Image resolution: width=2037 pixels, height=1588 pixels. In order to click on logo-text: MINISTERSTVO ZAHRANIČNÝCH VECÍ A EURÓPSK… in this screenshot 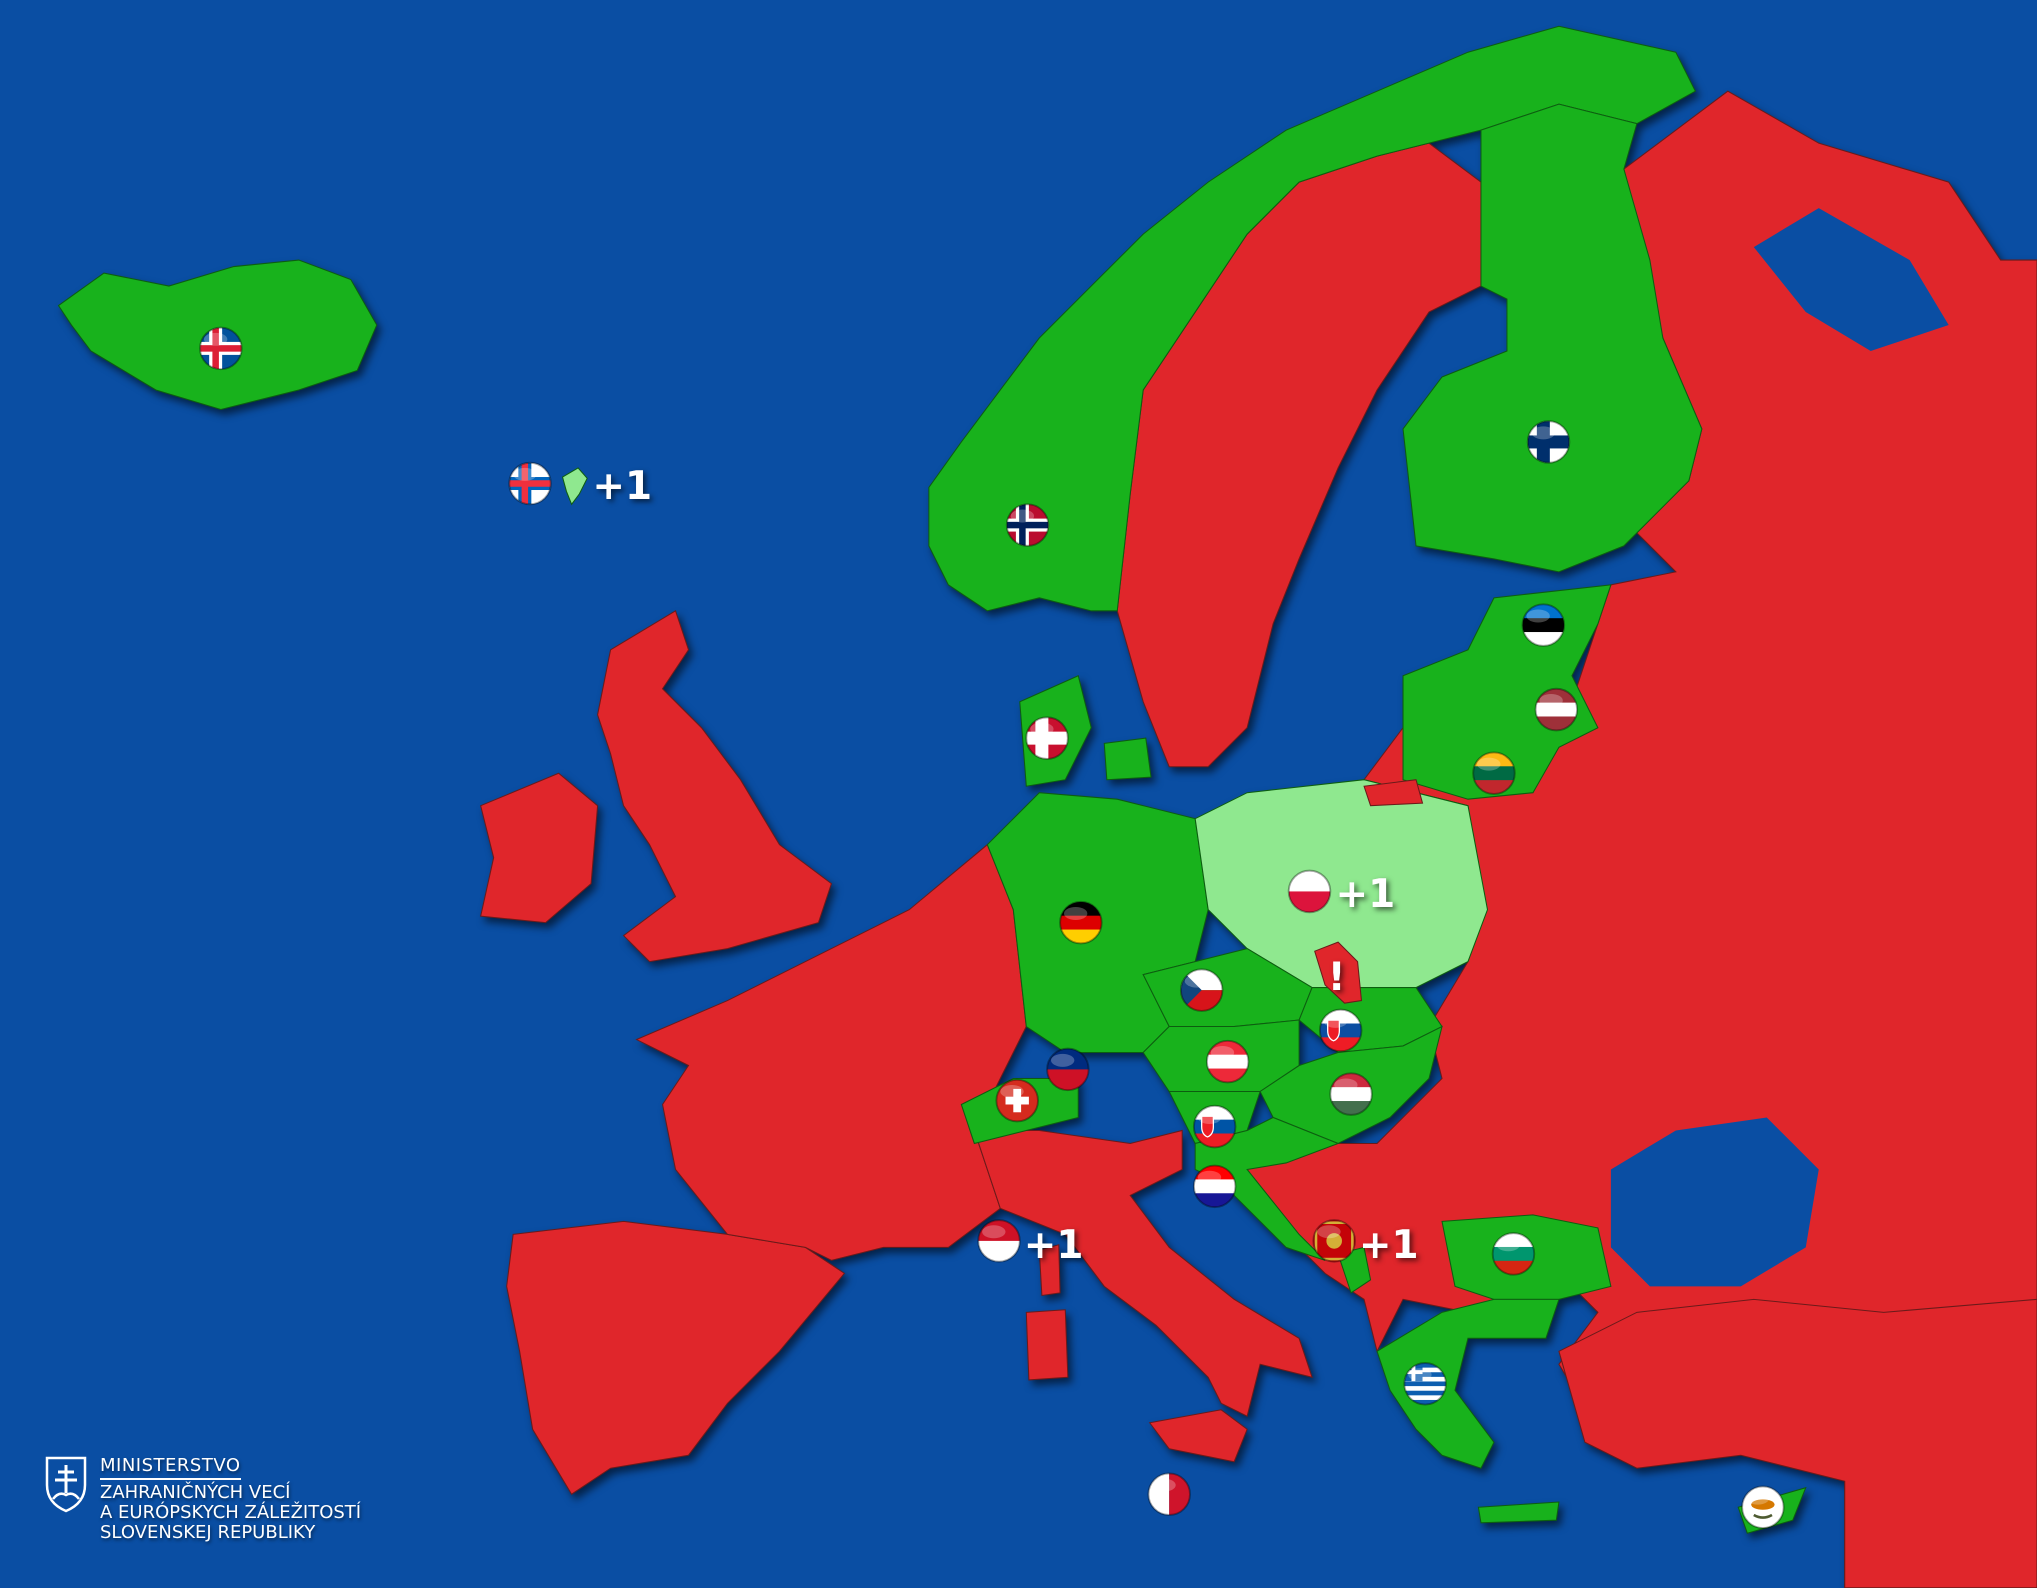, I will do `click(230, 1499)`.